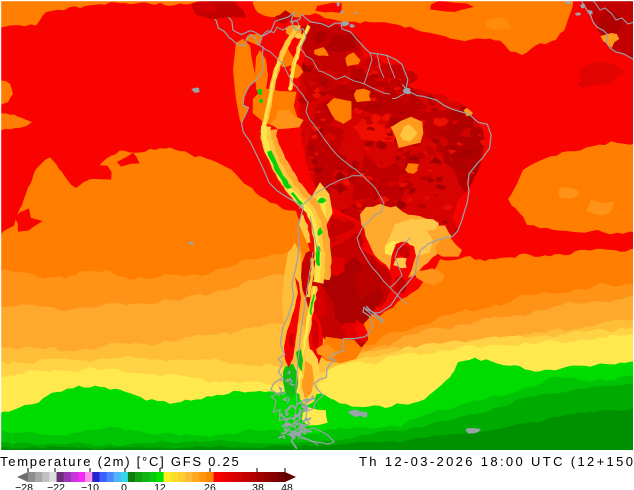 Image resolution: width=634 pixels, height=490 pixels. What do you see at coordinates (56, 486) in the screenshot?
I see `svg-text: −22` at bounding box center [56, 486].